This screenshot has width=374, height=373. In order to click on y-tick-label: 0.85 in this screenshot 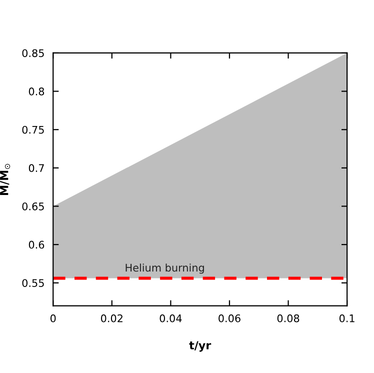, I will do `click(33, 53)`.